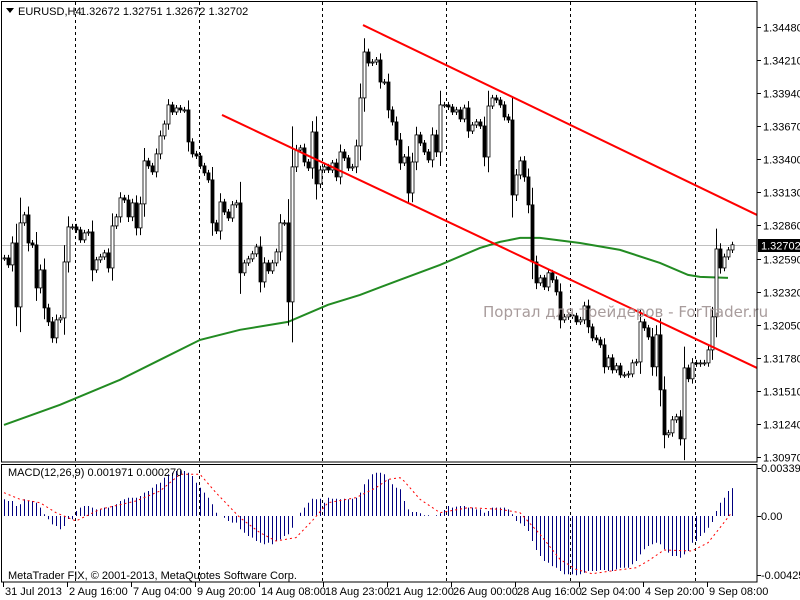 The image size is (800, 600). Describe the element at coordinates (781, 426) in the screenshot. I see `price-label: 1.31240` at that location.